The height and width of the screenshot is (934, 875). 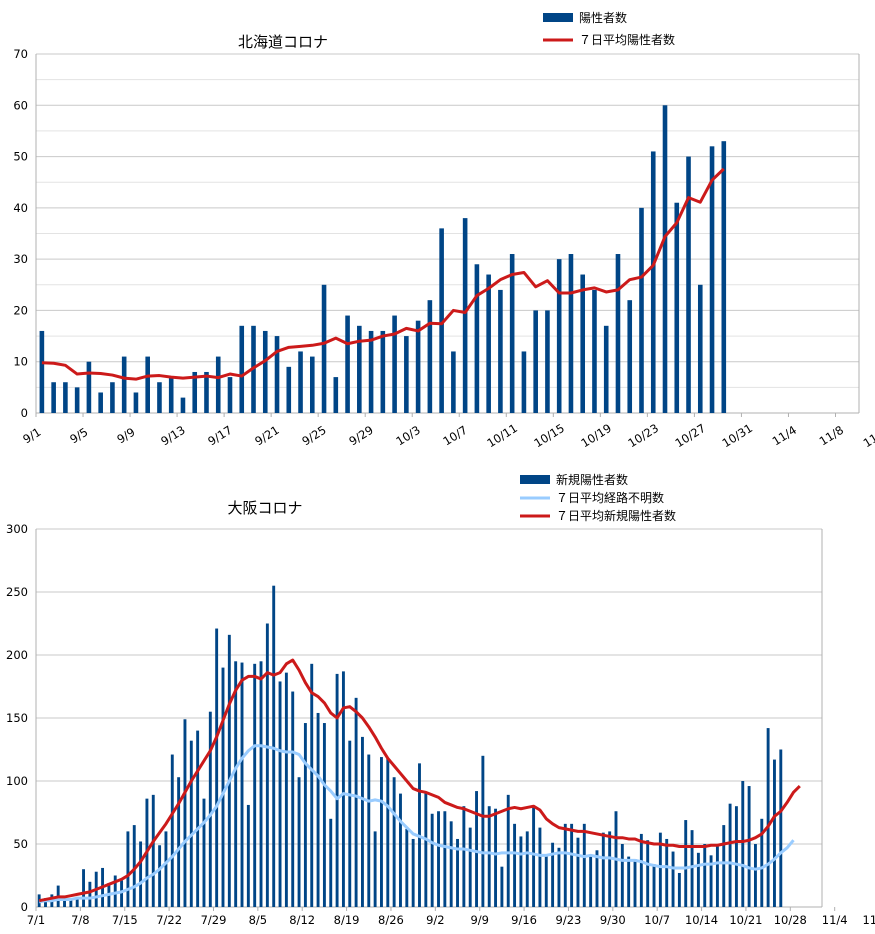 I want to click on x-tick-label: 8/12, so click(x=302, y=920).